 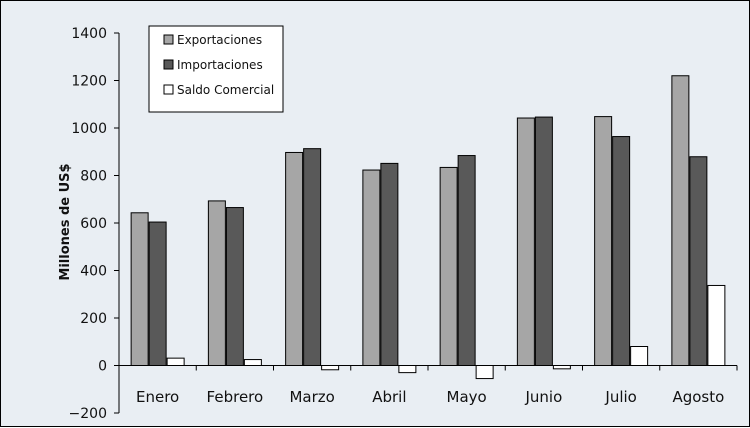 What do you see at coordinates (235, 397) in the screenshot?
I see `x-tick-label: Febrero` at bounding box center [235, 397].